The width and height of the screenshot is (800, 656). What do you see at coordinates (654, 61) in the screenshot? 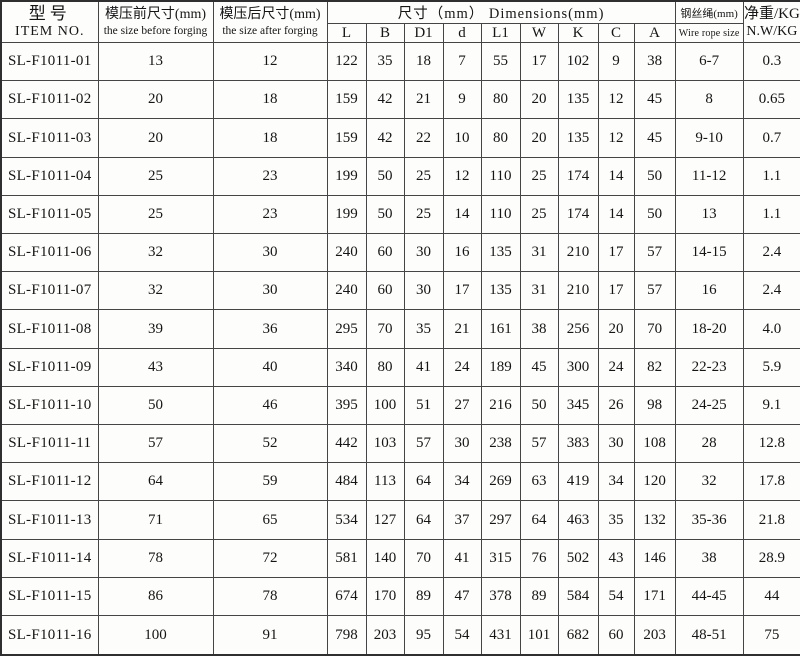
I see `dim-A-cell: 38` at bounding box center [654, 61].